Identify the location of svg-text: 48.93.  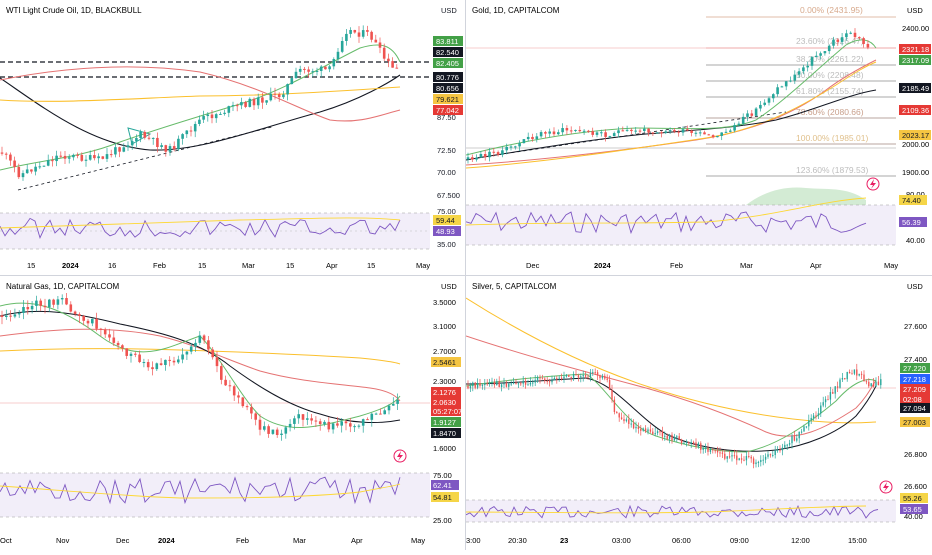
(445, 231).